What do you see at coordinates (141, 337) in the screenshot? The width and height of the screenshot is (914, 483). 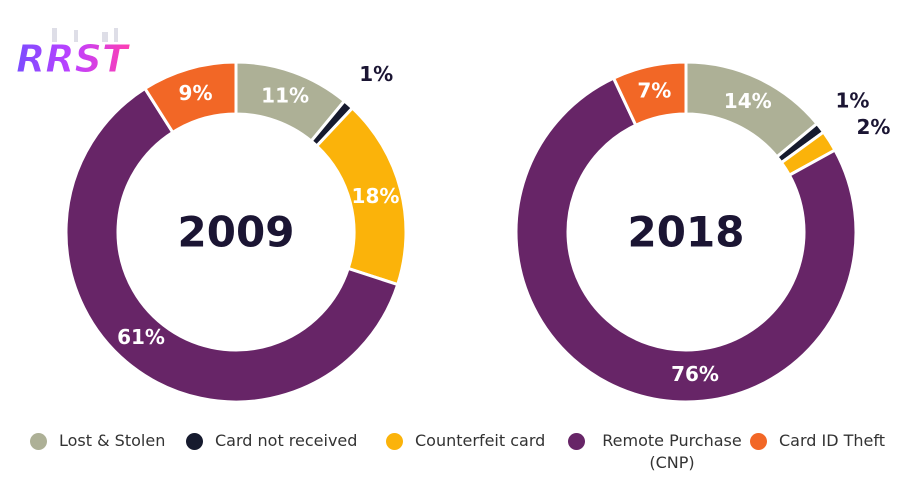 I see `slice-label-remote-purchase-cnp: 61%` at bounding box center [141, 337].